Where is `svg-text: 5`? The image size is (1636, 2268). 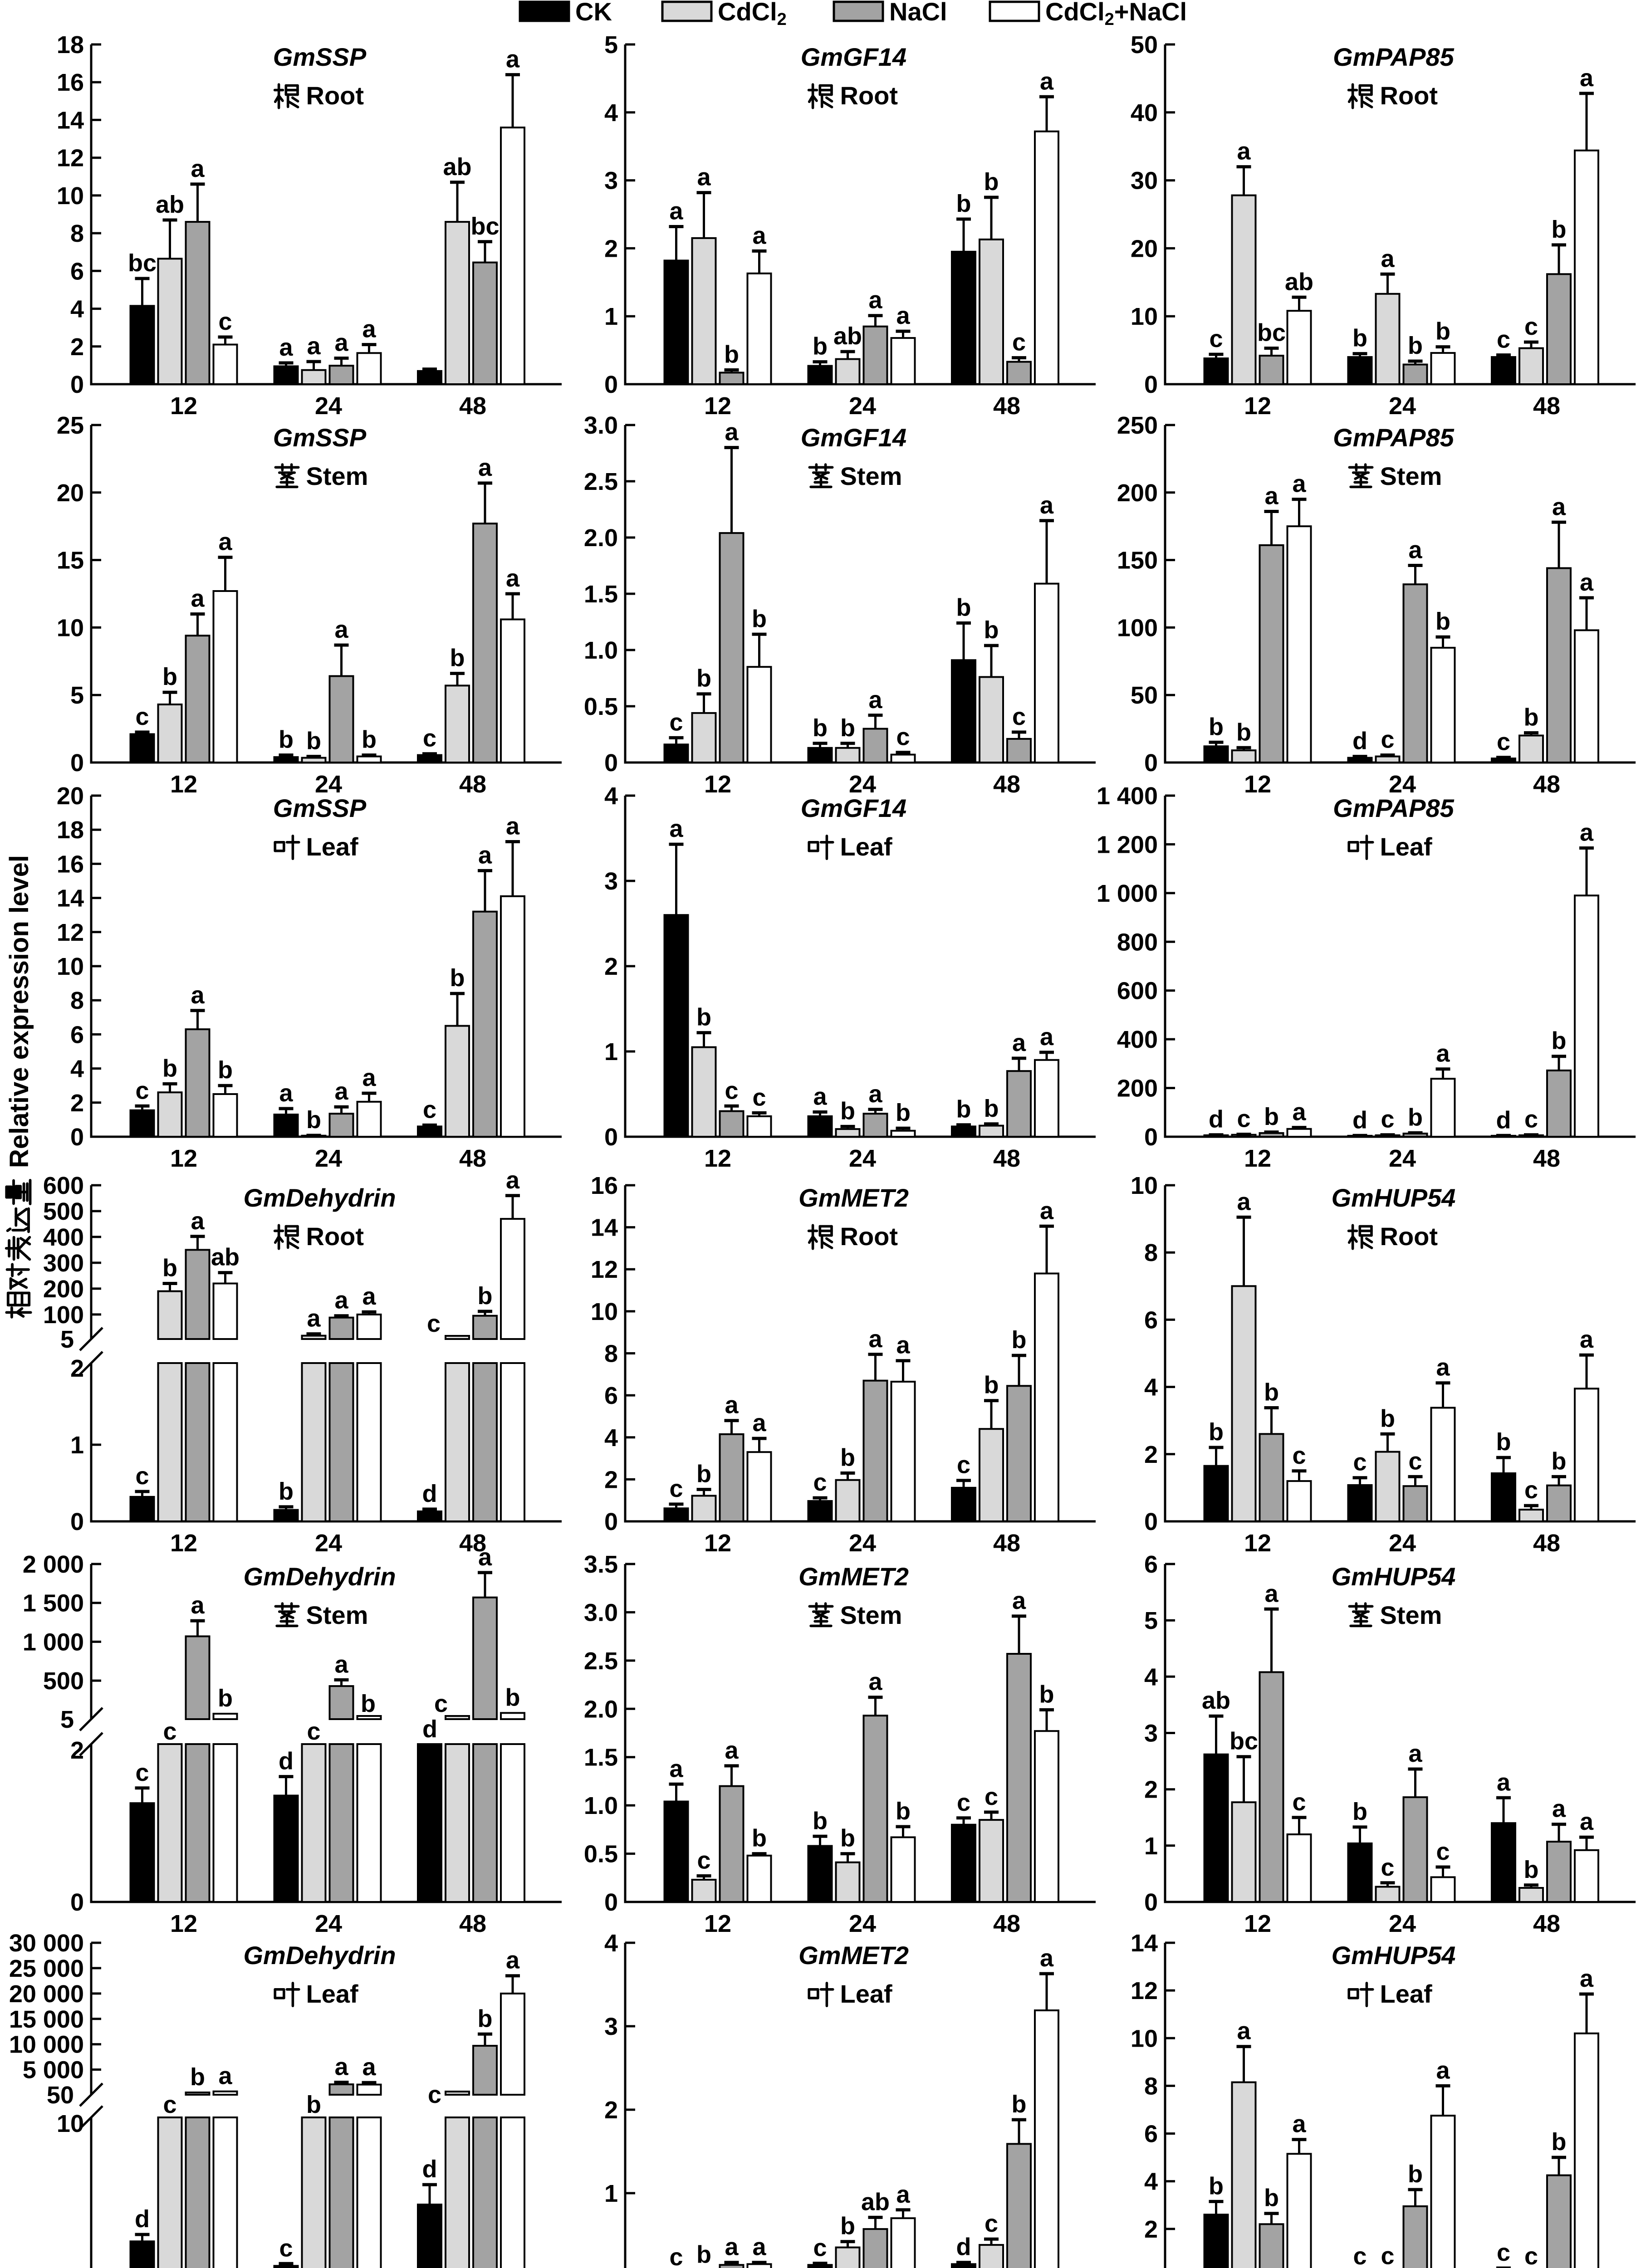
svg-text: 5 is located at coordinates (77, 695).